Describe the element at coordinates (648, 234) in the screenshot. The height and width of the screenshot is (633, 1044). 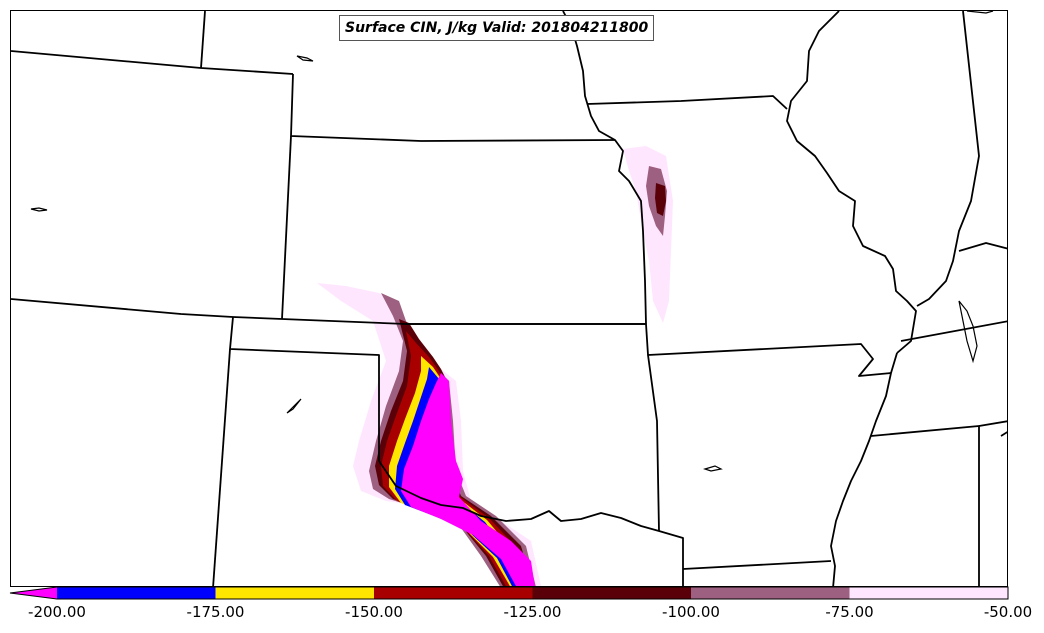
I see `cin-shade-light-pink` at that location.